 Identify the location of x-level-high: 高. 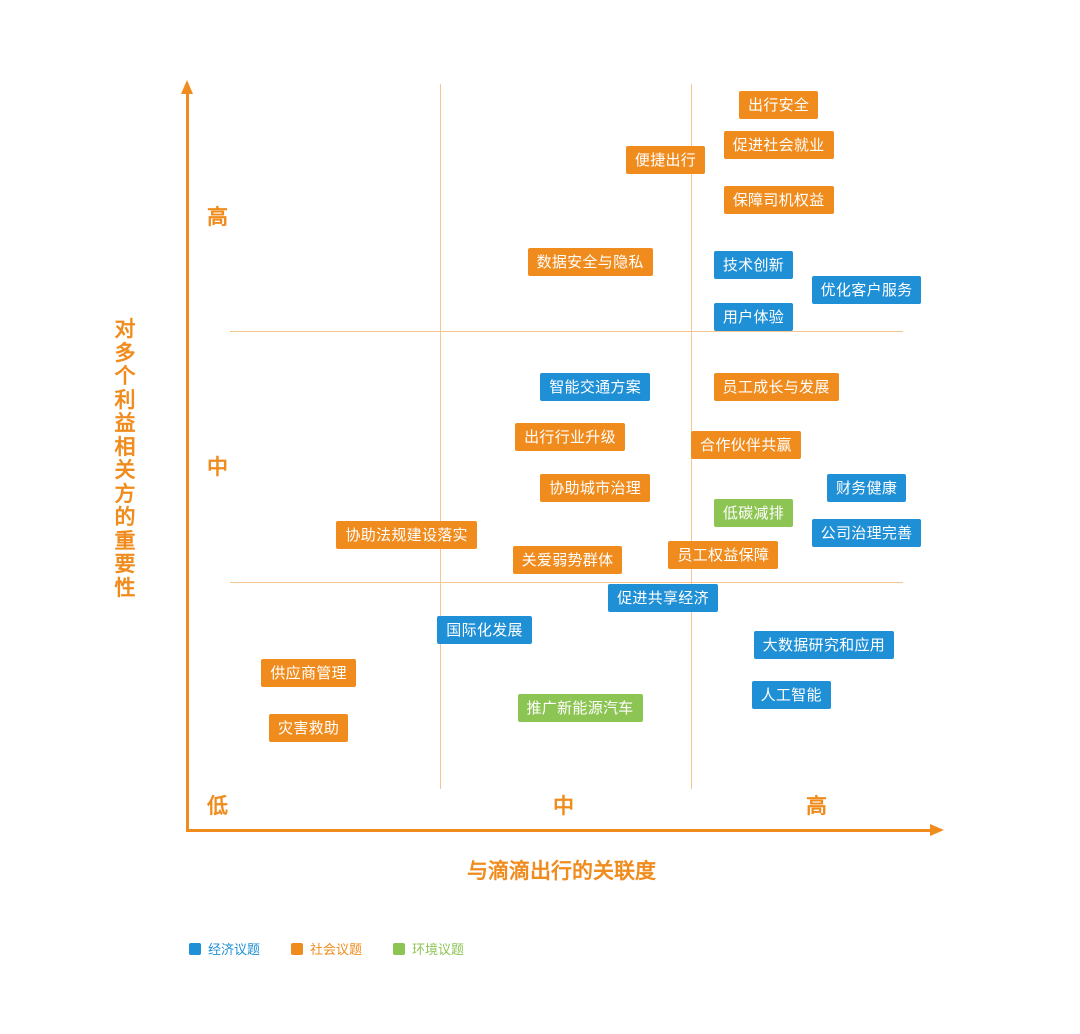
(816, 806).